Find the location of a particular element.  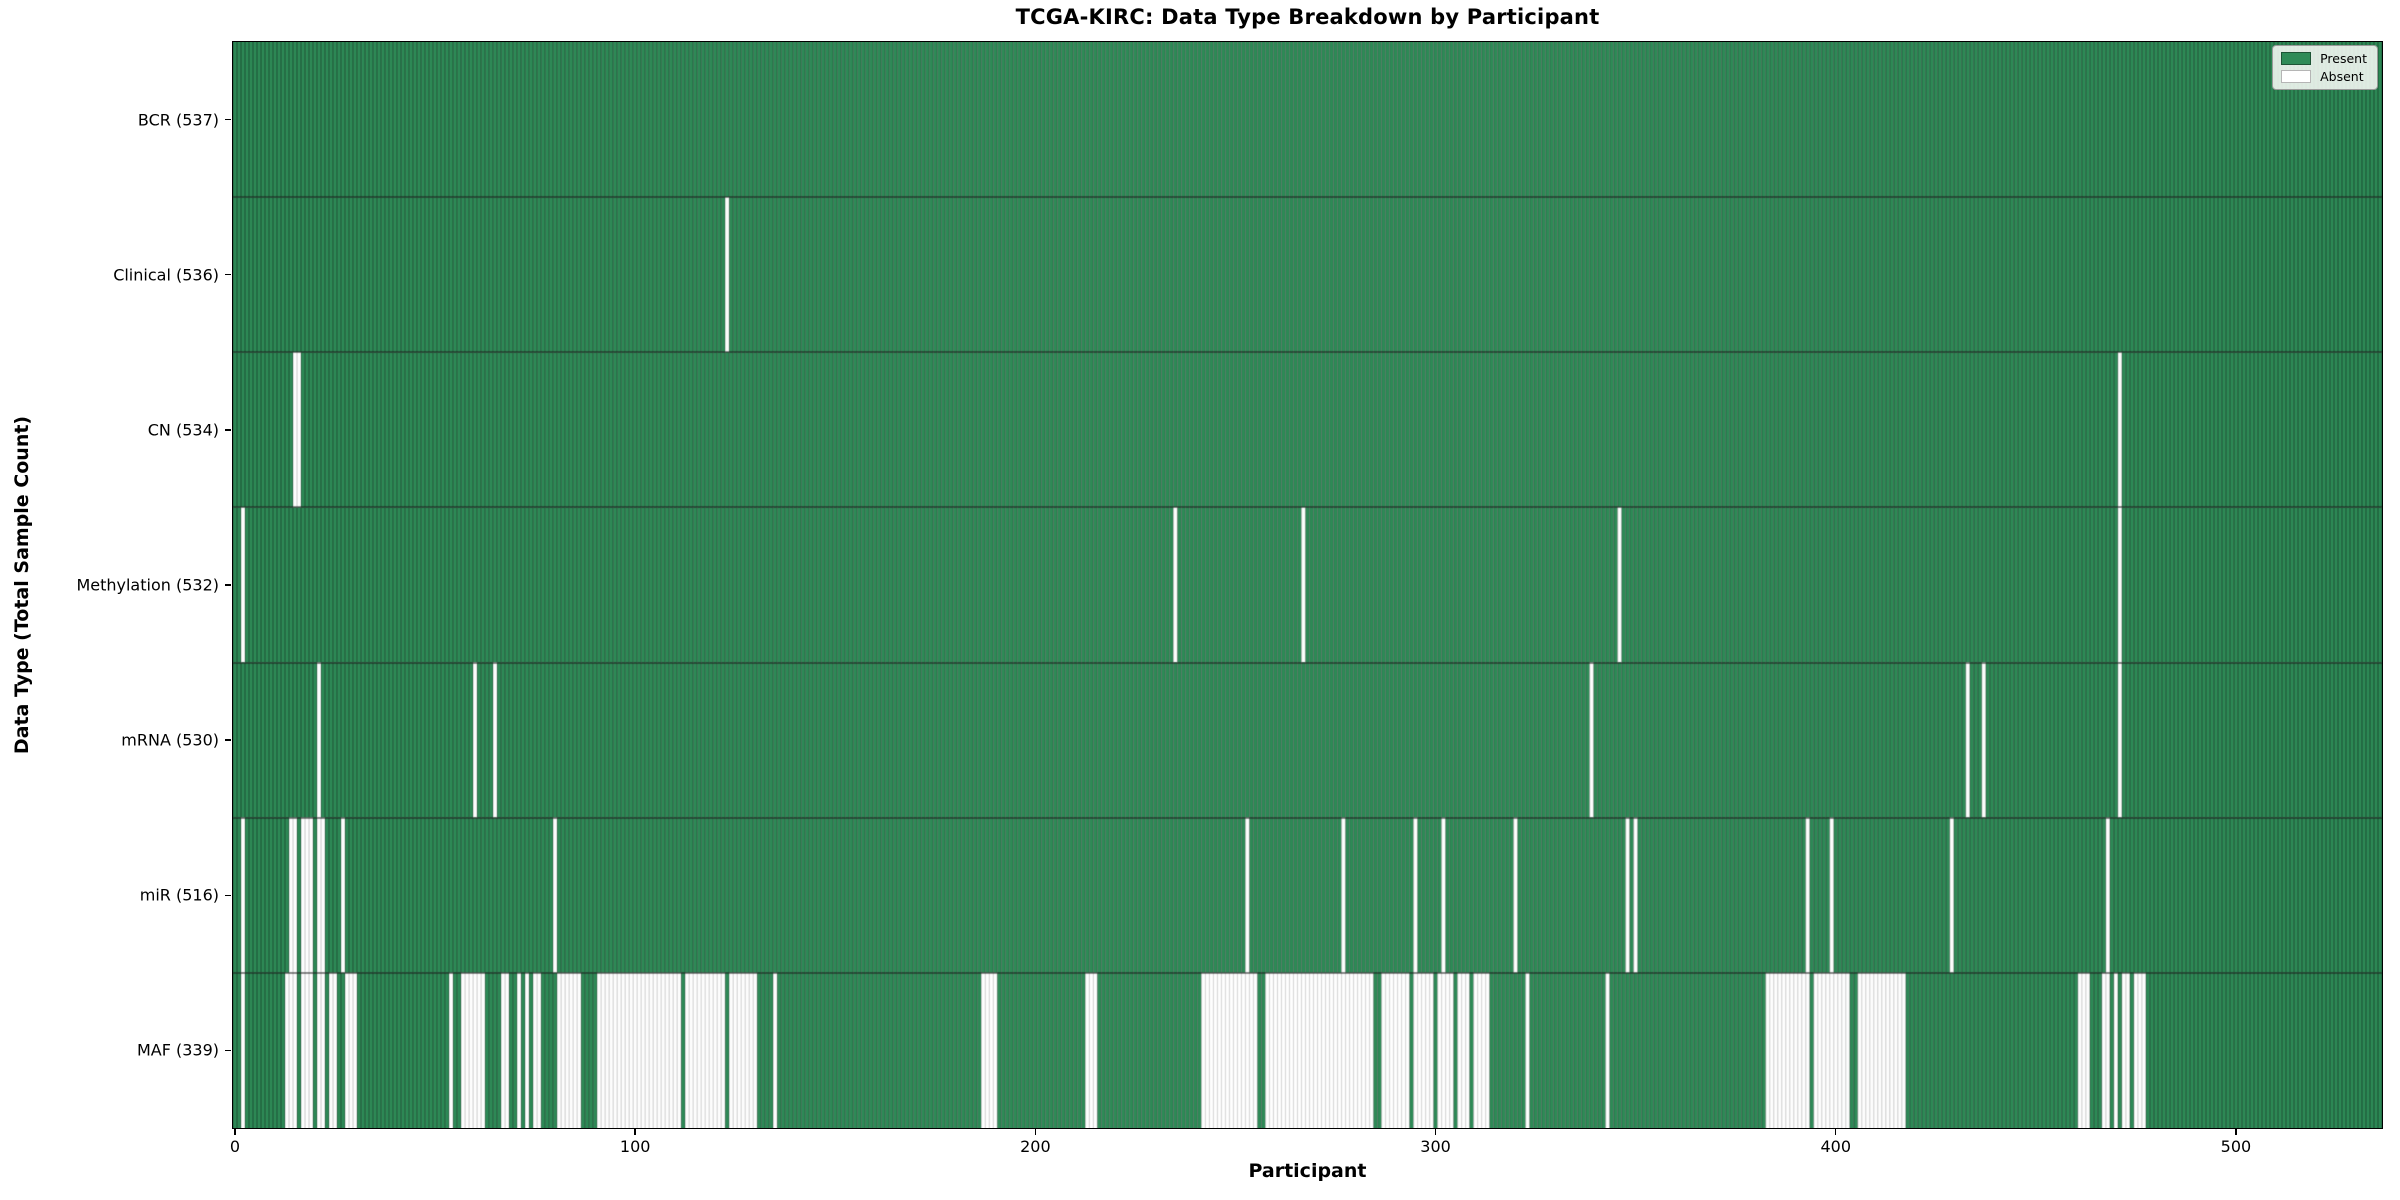

y-tick-label-clinical: Clinical (536) is located at coordinates (166, 275).